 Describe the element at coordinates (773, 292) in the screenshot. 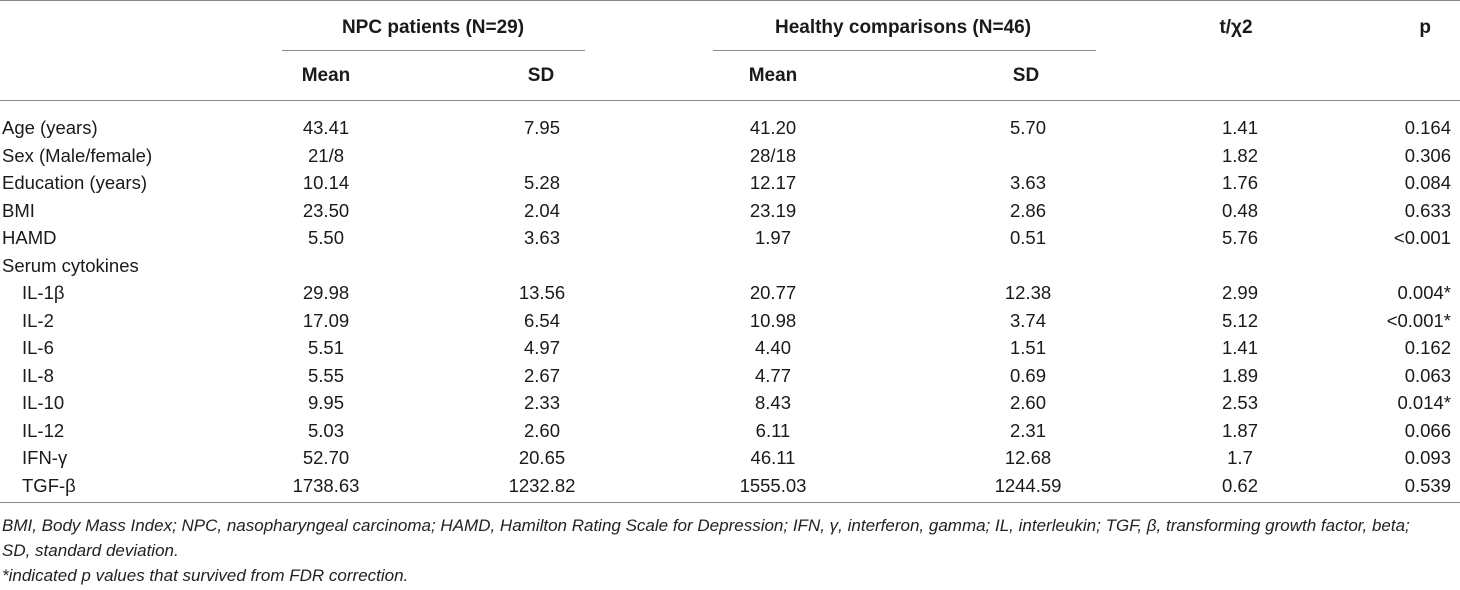

I see `hc-mean-cell: 20.77` at that location.